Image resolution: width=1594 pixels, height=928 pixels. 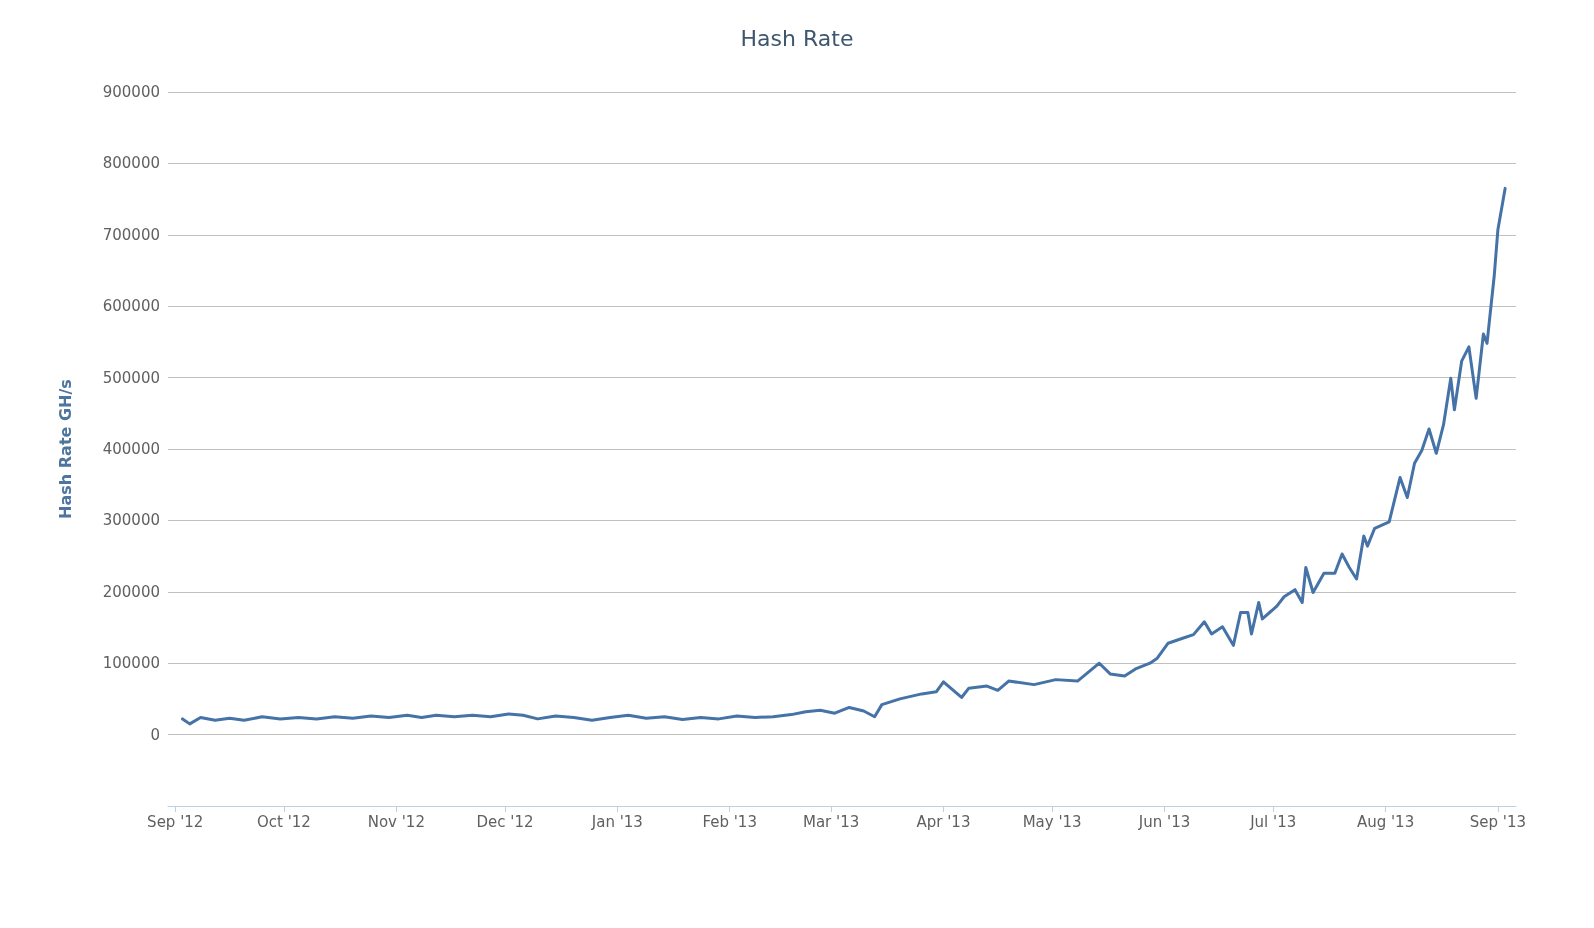 What do you see at coordinates (131, 92) in the screenshot?
I see `y-tick-label: 900000` at bounding box center [131, 92].